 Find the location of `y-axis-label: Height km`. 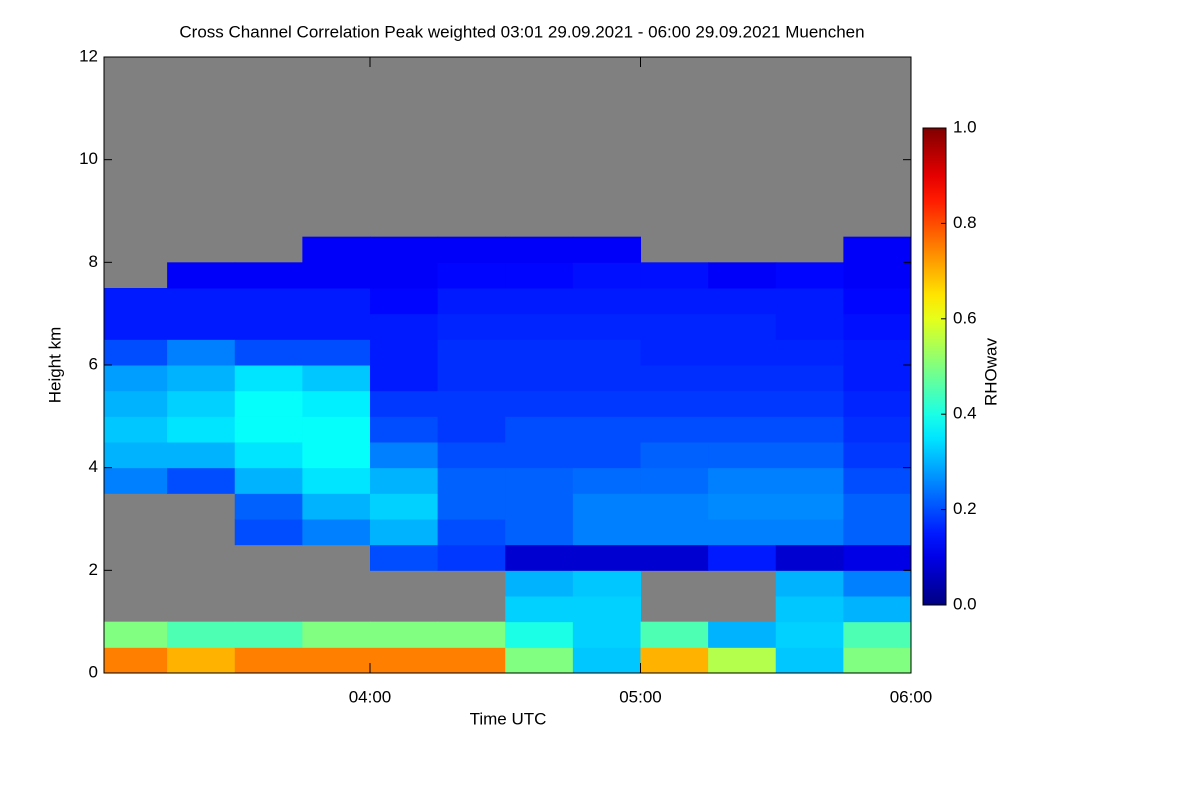

y-axis-label: Height km is located at coordinates (54, 365).